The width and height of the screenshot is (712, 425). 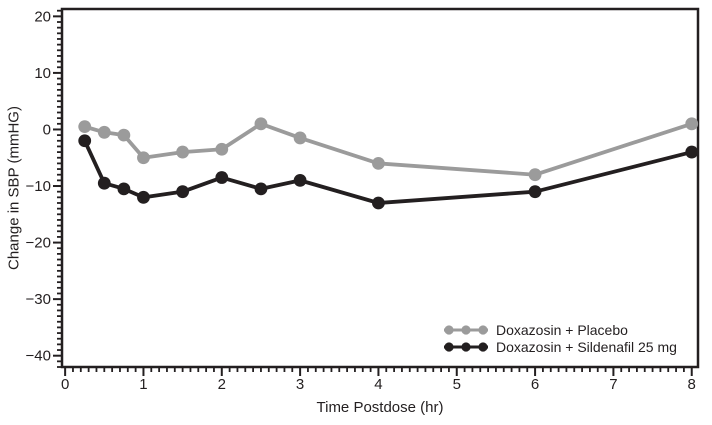 I want to click on y-tick-label: −20, so click(x=38, y=243).